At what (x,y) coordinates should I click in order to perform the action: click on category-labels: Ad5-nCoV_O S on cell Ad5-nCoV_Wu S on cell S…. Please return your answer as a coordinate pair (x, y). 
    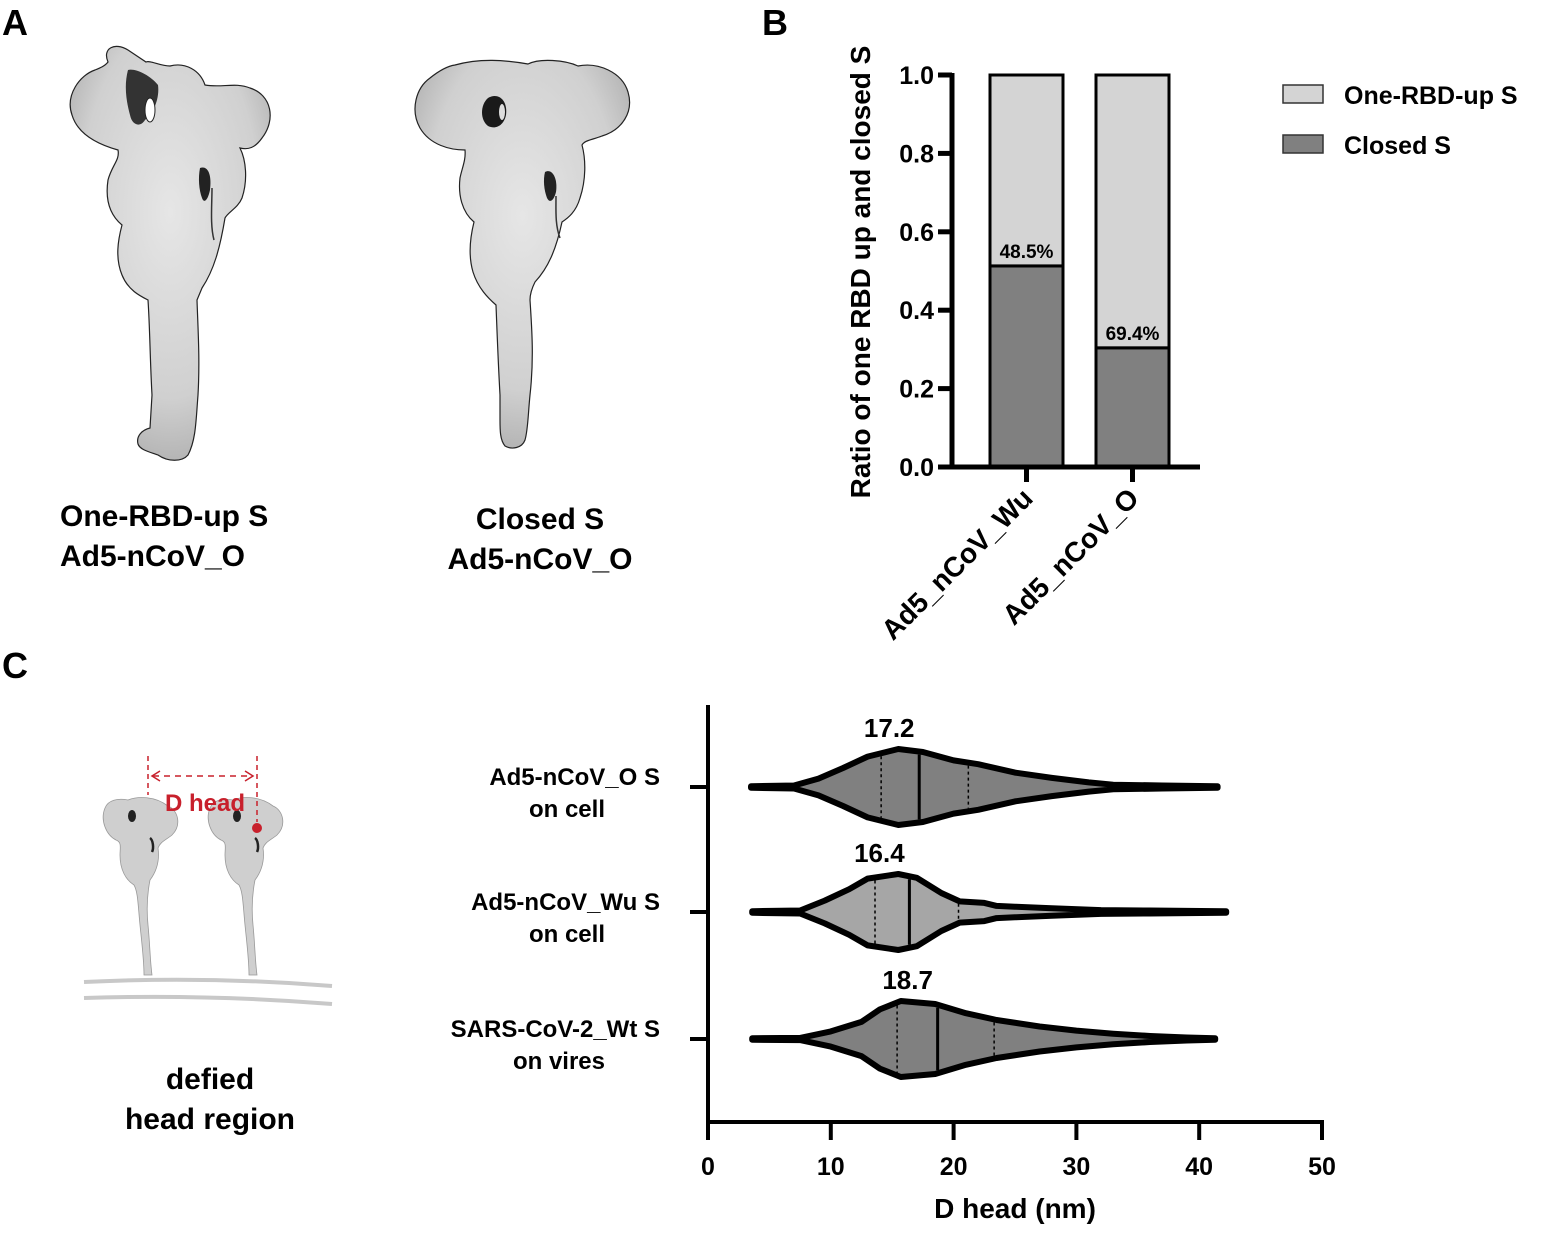
    Looking at the image, I should click on (579, 919).